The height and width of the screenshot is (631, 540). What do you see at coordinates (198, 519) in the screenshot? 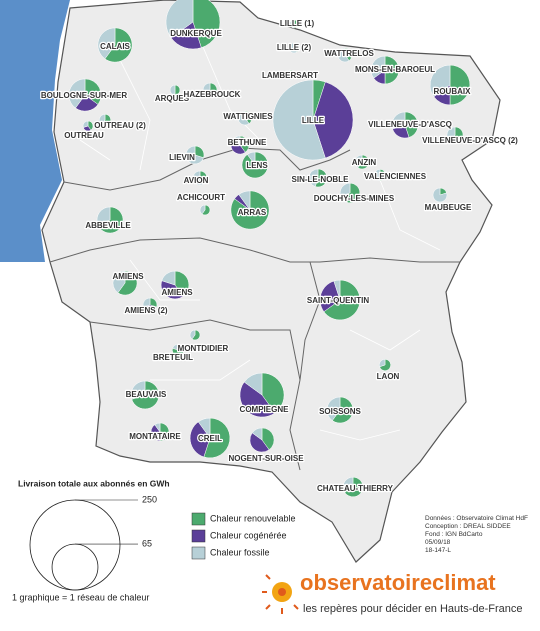
I see `legend-swatch` at bounding box center [198, 519].